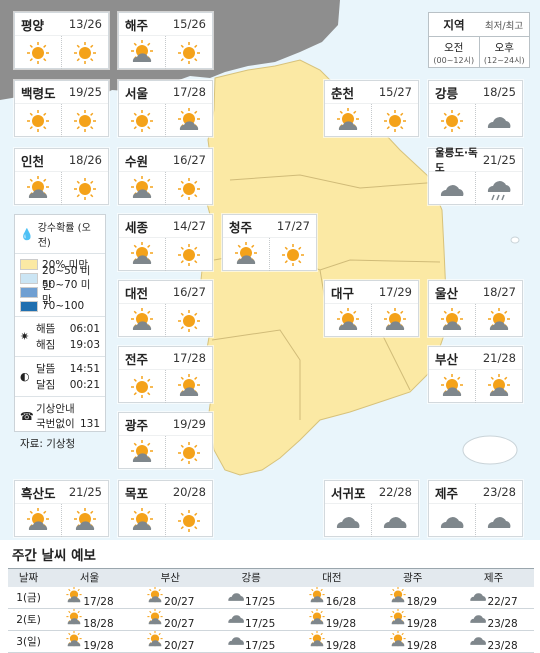  I want to click on header-am: 오전, so click(454, 48).